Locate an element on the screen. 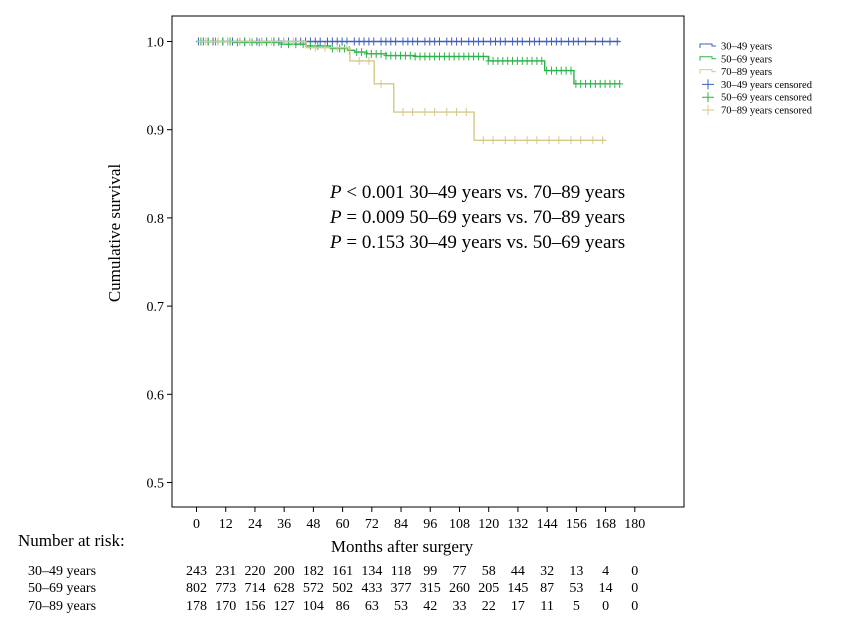  x-tick-label: 120 is located at coordinates (488, 524).